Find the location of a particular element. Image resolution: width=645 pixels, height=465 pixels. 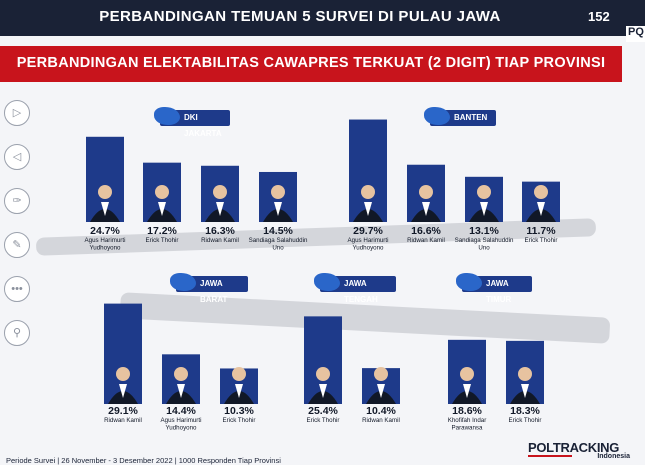

province-label-dki-jakarta: DKI JAKARTA is located at coordinates (192, 122).